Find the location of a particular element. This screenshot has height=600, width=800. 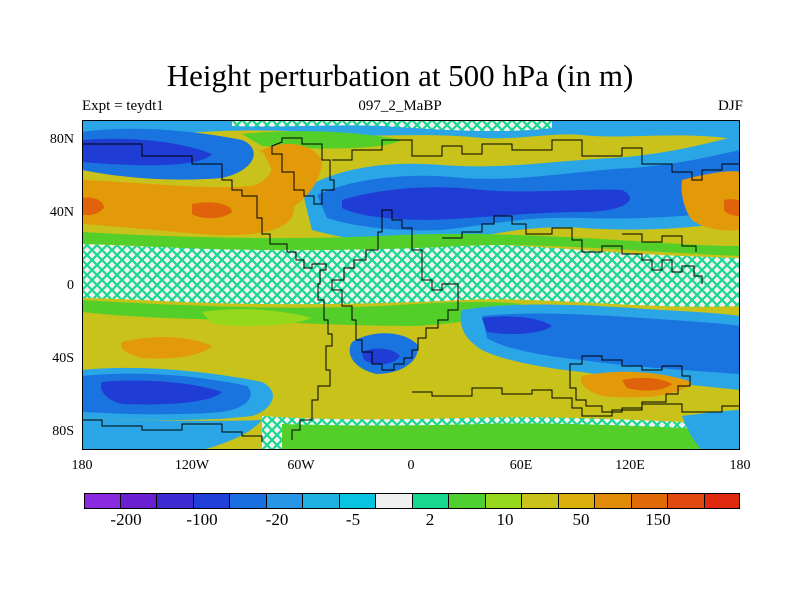

colorbar-label-150: 150 is located at coordinates (658, 519).